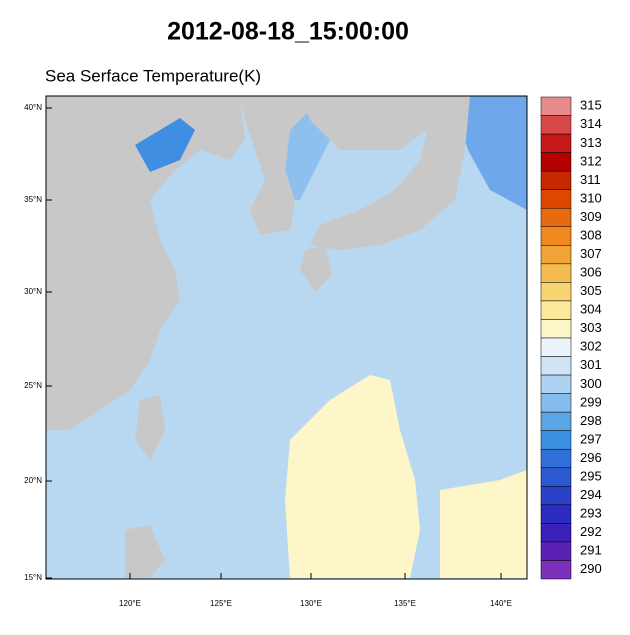 The height and width of the screenshot is (635, 630). I want to click on colorbar-label: 315, so click(591, 105).